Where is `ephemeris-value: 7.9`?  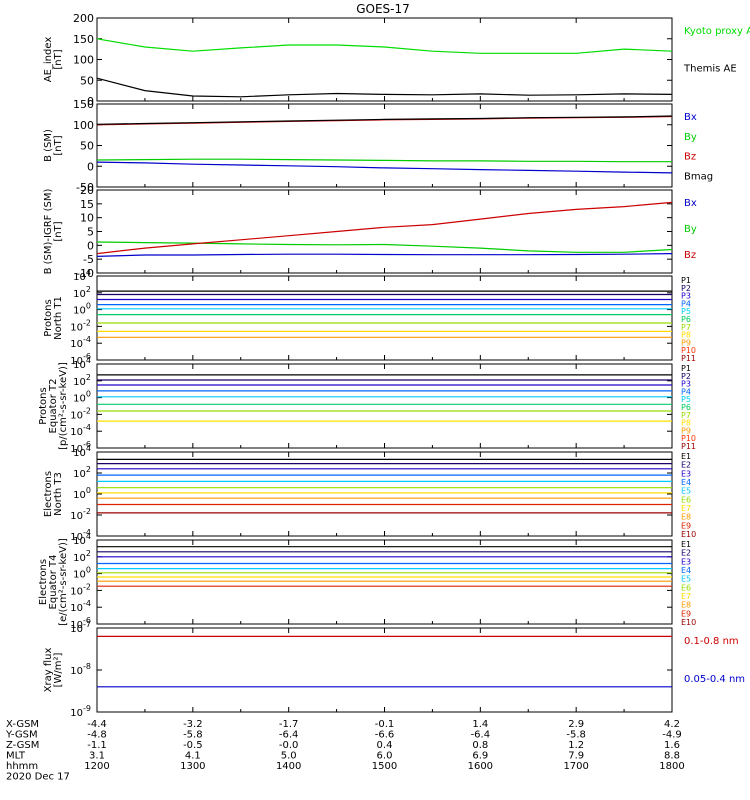
ephemeris-value: 7.9 is located at coordinates (576, 756).